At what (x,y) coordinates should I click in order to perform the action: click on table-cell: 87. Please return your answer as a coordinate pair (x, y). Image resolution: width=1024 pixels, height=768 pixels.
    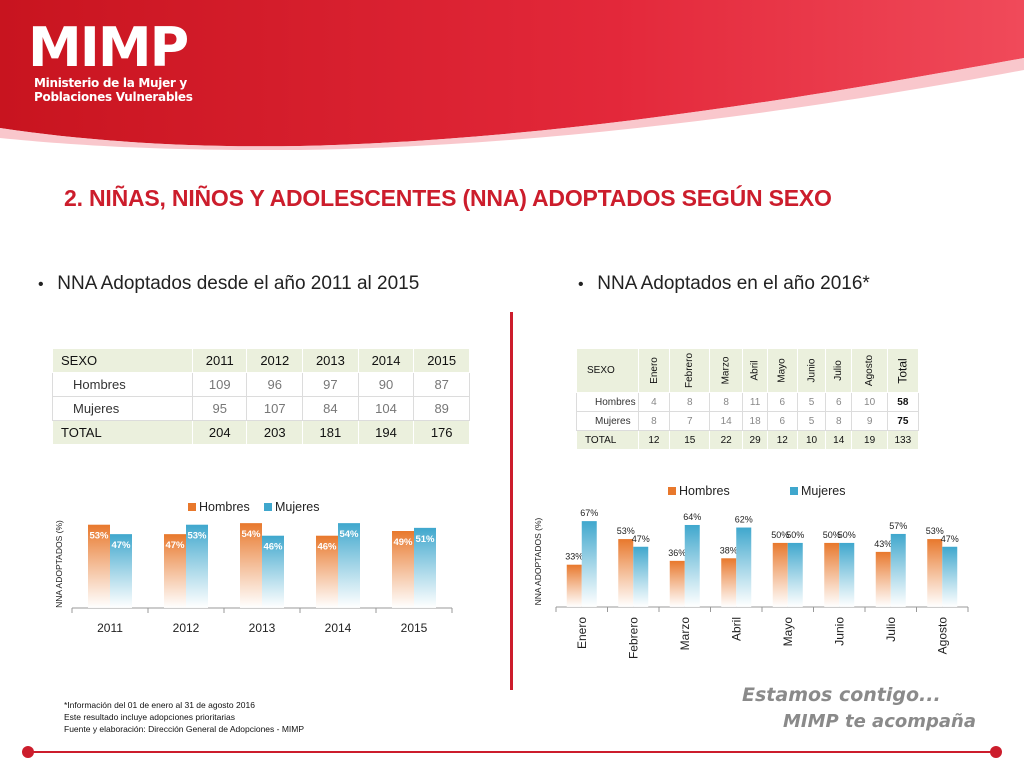
    Looking at the image, I should click on (441, 384).